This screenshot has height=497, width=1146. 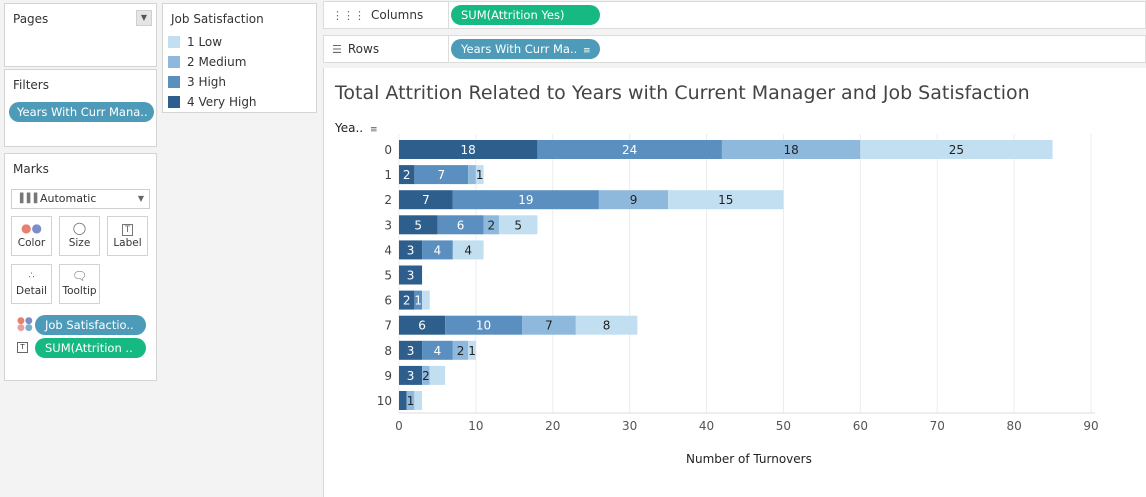 What do you see at coordinates (80, 35) in the screenshot?
I see `pages-card: Pages ▼` at bounding box center [80, 35].